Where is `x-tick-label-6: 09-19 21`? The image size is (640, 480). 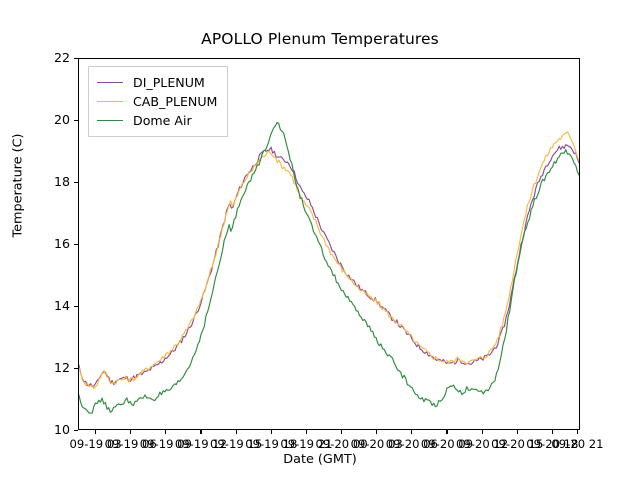
x-tick-label-6: 09-19 21 is located at coordinates (306, 444).